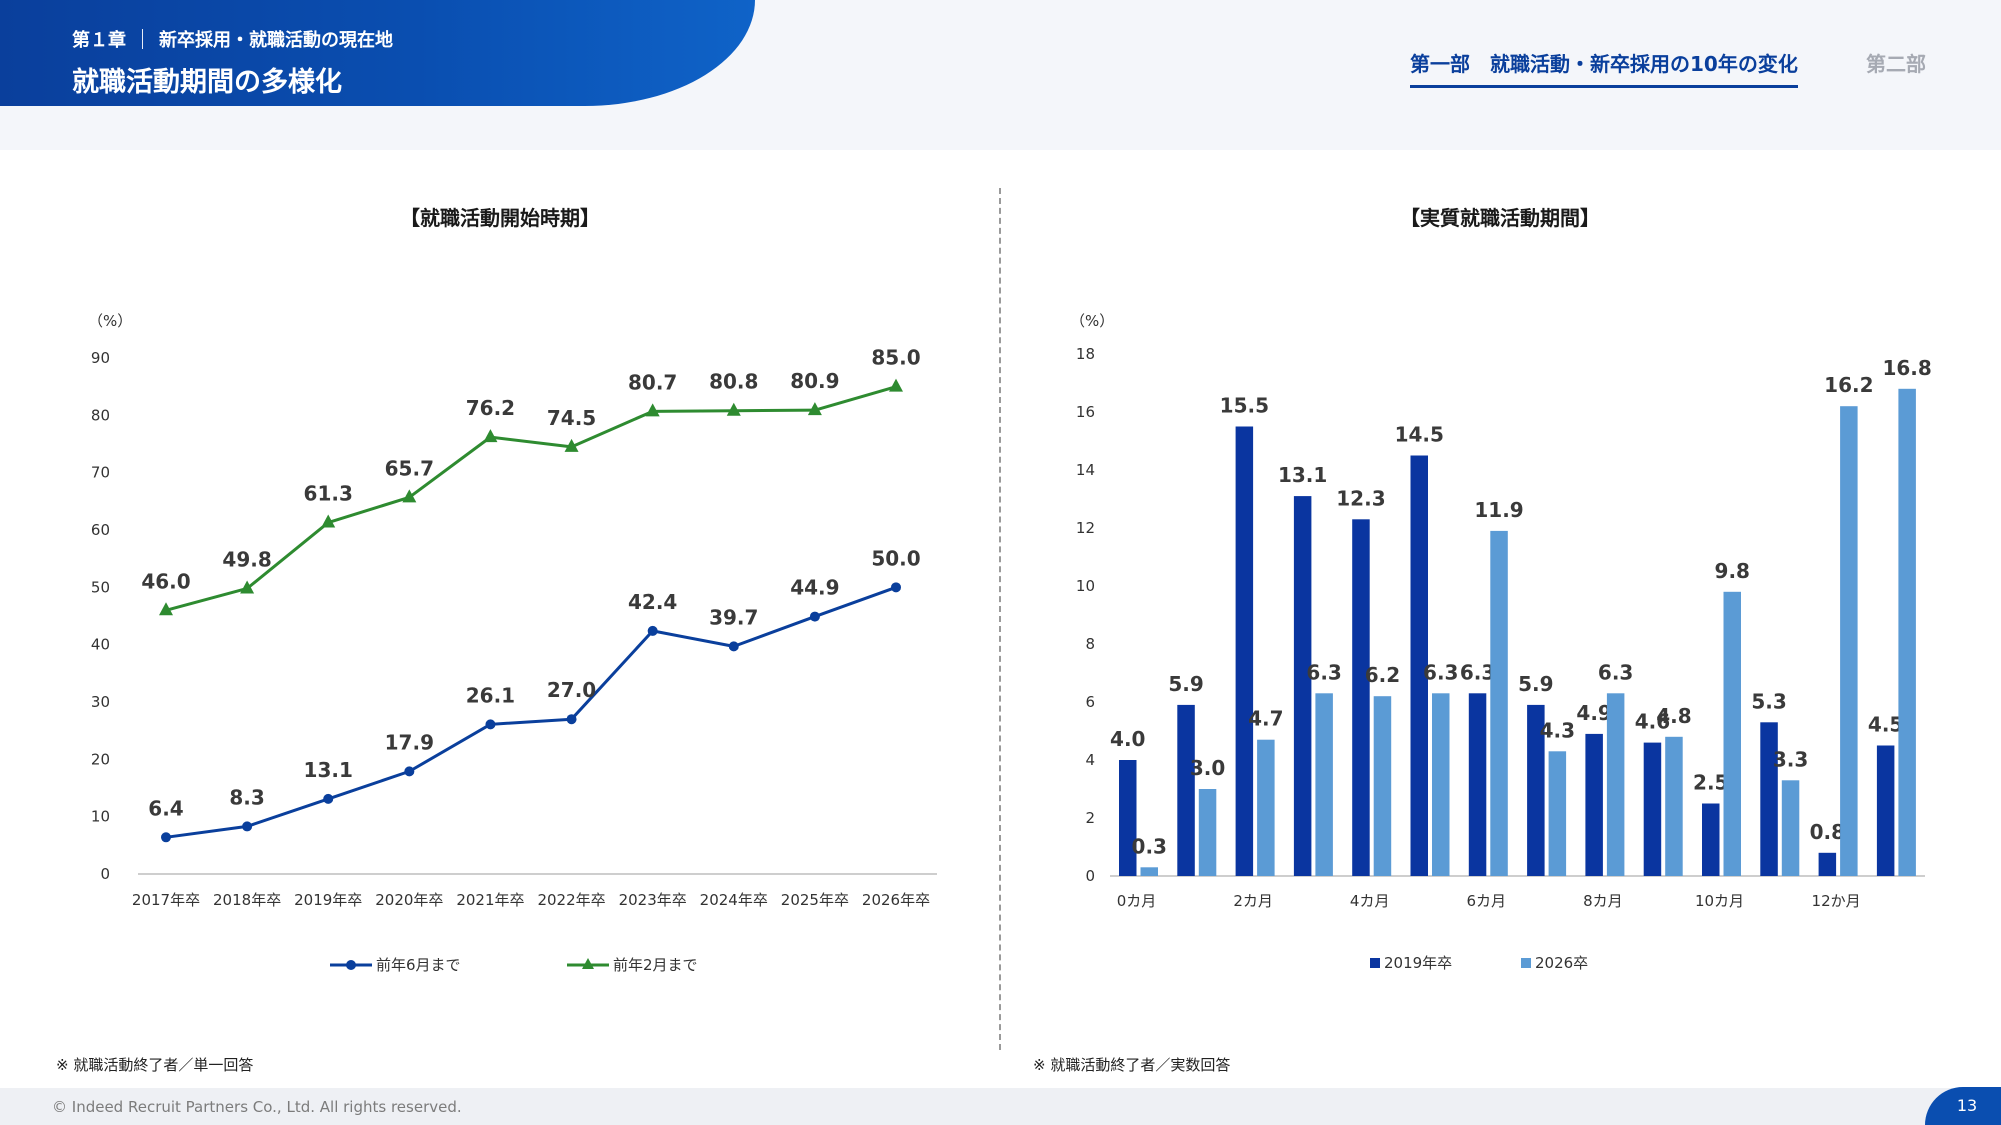 The height and width of the screenshot is (1125, 2001). I want to click on data-label: 6.2, so click(1382, 675).